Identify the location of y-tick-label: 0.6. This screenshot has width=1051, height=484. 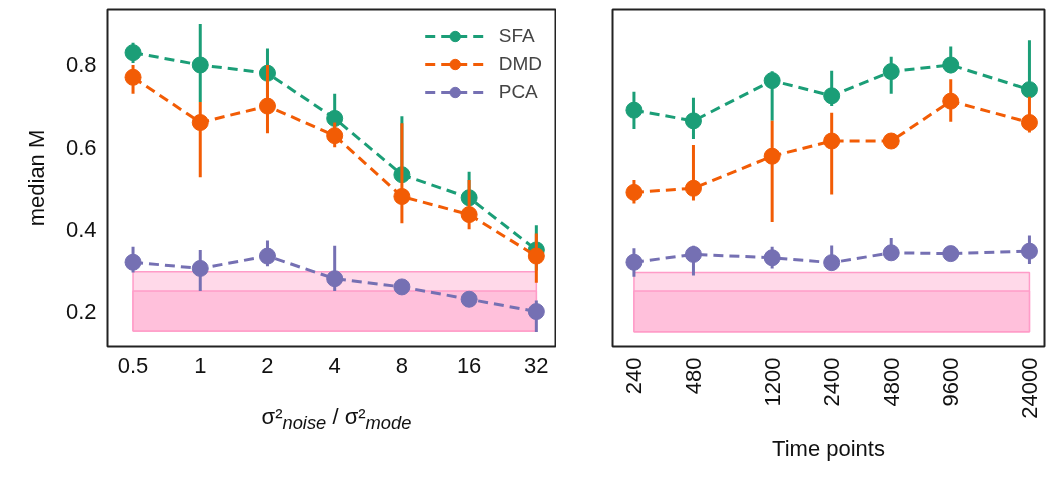
(81, 147).